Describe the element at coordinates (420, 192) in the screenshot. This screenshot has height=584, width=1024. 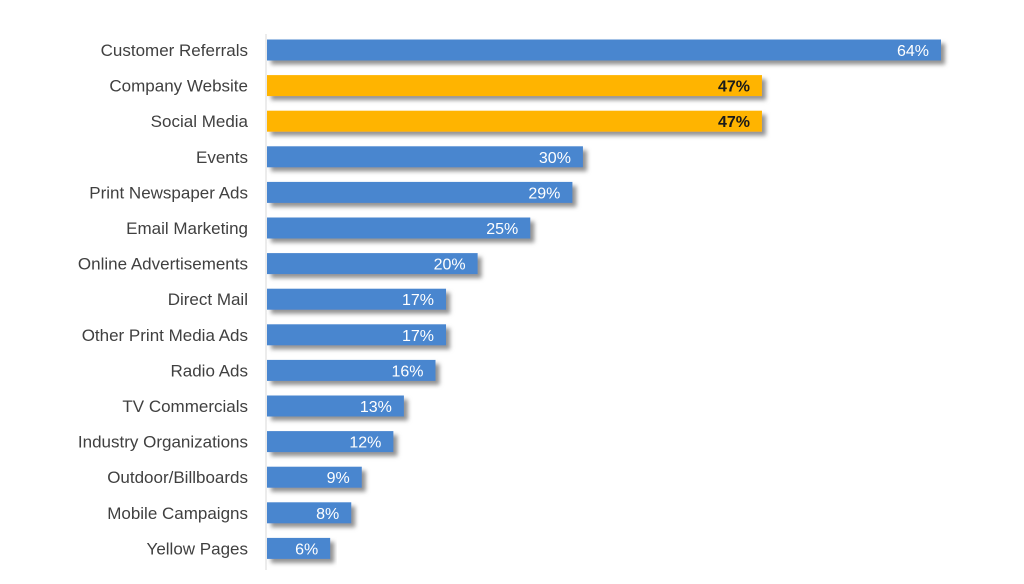
I see `bar-print-newspaper-ads` at that location.